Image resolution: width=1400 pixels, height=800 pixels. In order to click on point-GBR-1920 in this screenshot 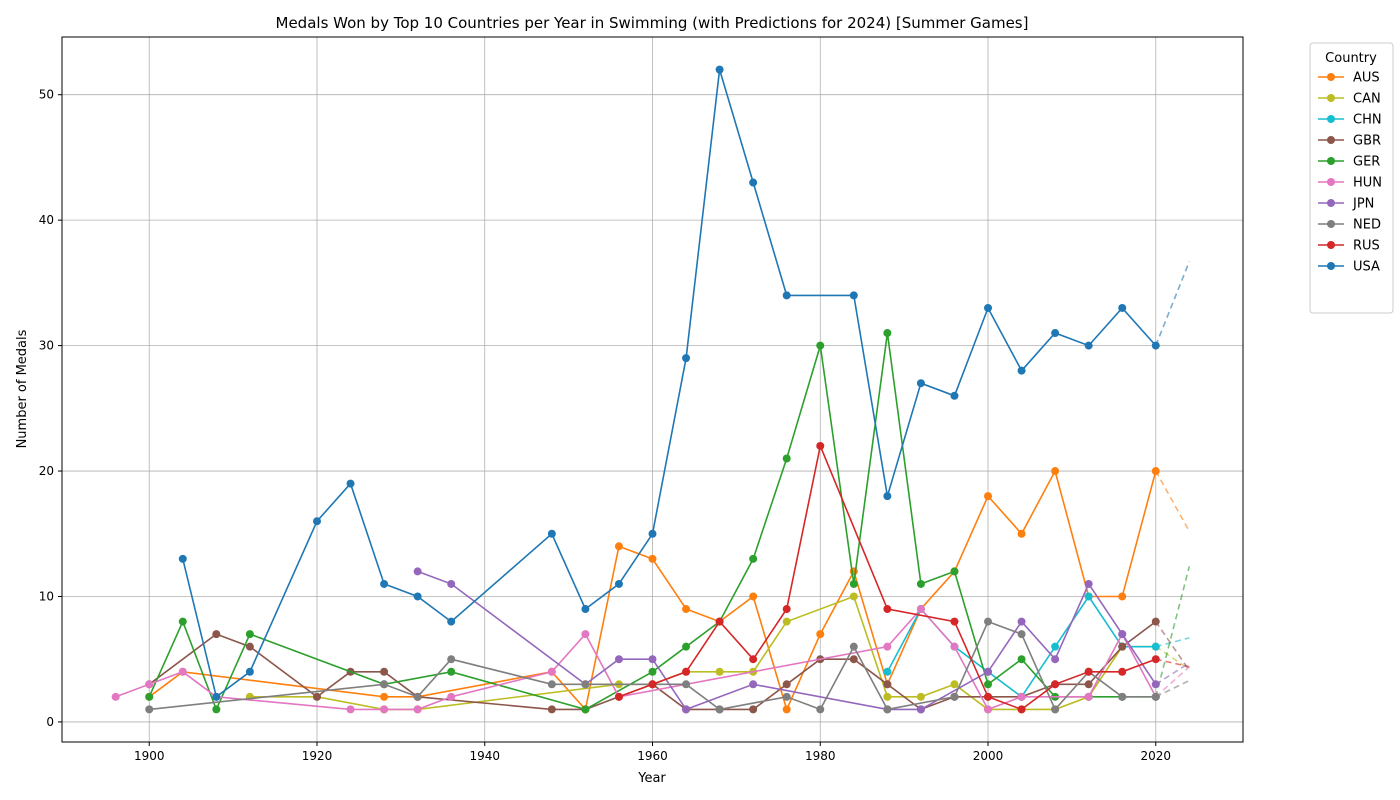, I will do `click(316, 696)`.